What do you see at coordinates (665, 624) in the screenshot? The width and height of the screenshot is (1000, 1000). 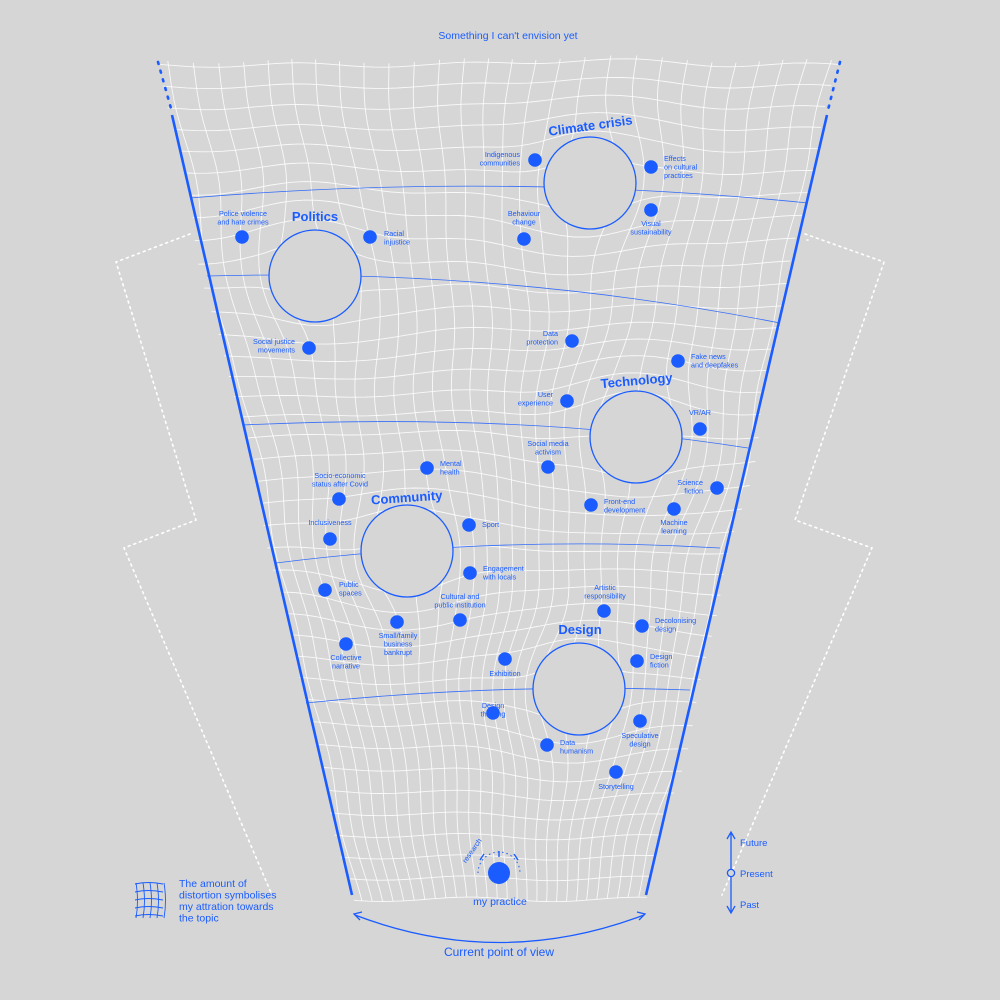 I see `topic-decolonising-design: Decolonising design` at bounding box center [665, 624].